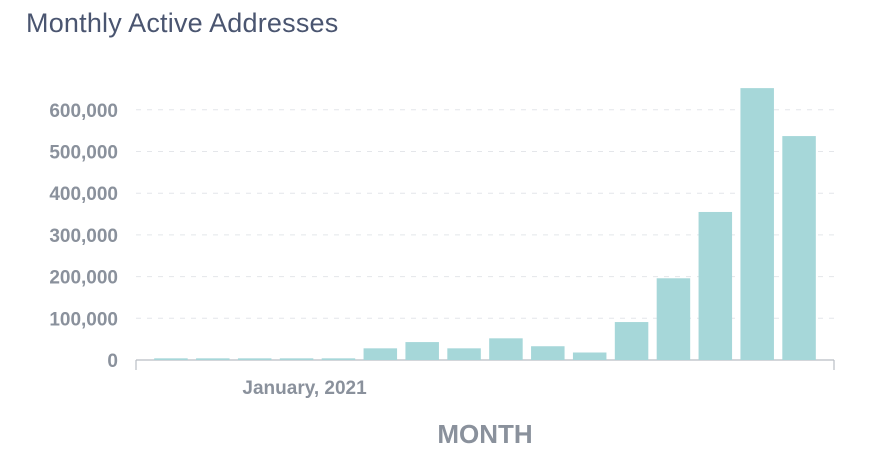 This screenshot has width=884, height=472. I want to click on x-tick-label: January, 2021, so click(304, 388).